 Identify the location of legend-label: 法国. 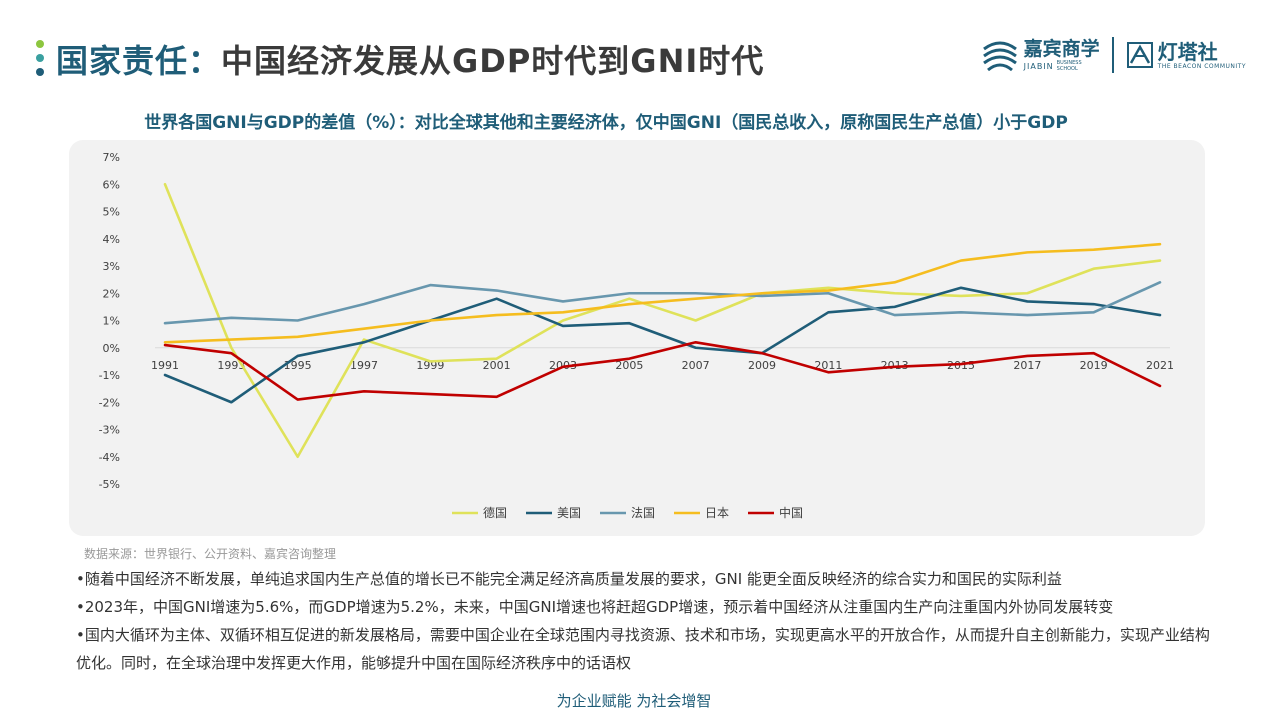
(643, 513).